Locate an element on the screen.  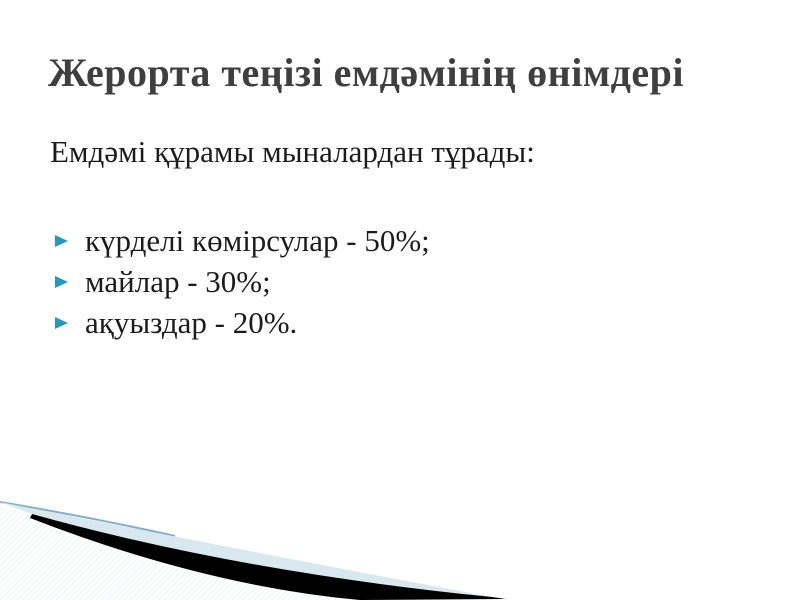
intro-text: Емдәмі құрамы мыналардан тұрады: is located at coordinates (292, 151).